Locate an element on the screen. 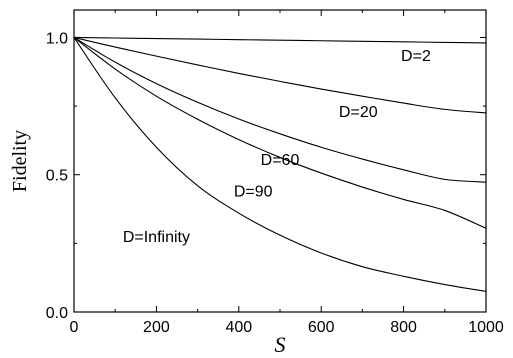 This screenshot has width=513, height=358. y-tick-label: 1.0 is located at coordinates (57, 38).